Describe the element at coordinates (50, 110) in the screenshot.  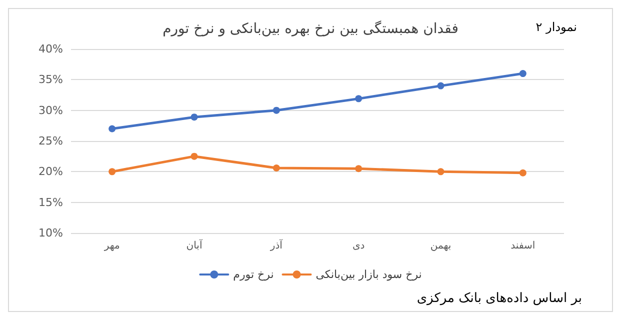
I see `y-tick-label: 30%` at that location.